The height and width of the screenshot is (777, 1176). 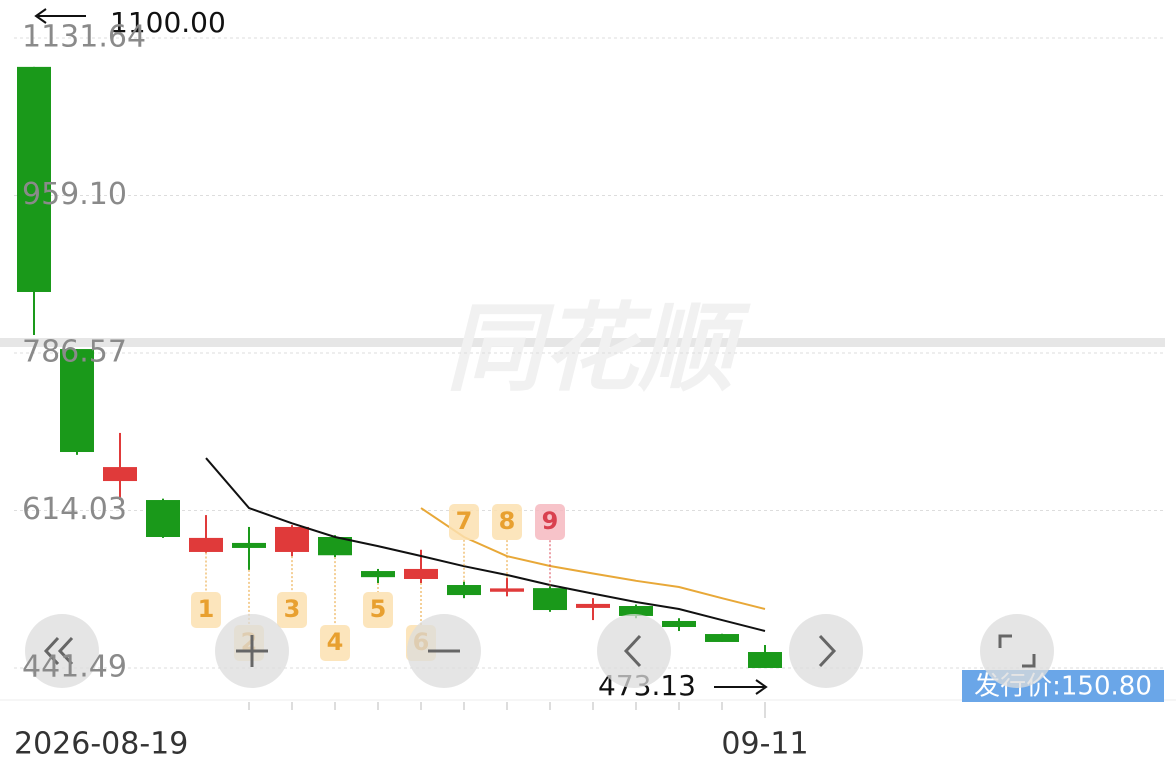 I want to click on separator-bar, so click(x=582, y=342).